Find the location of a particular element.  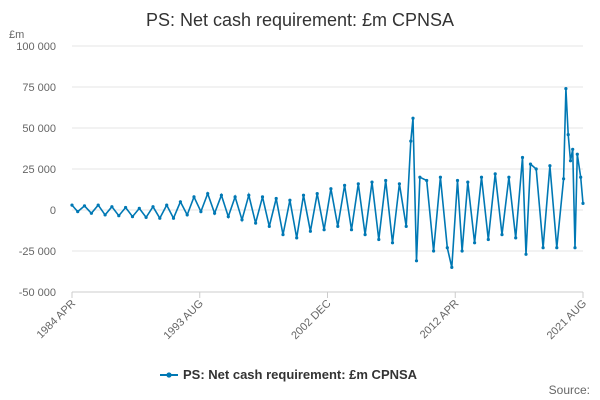

legend: PS: Net cash requirement: £m CPNSA is located at coordinates (289, 374).